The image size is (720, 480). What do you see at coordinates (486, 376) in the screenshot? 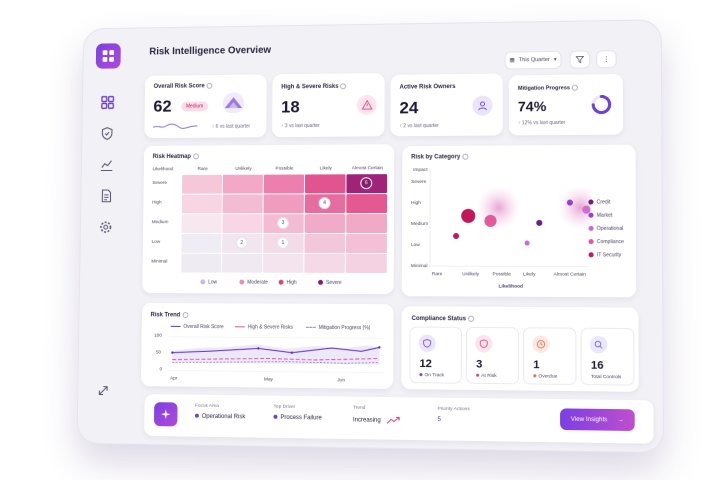
I see `at-risk-label: At Risk` at bounding box center [486, 376].